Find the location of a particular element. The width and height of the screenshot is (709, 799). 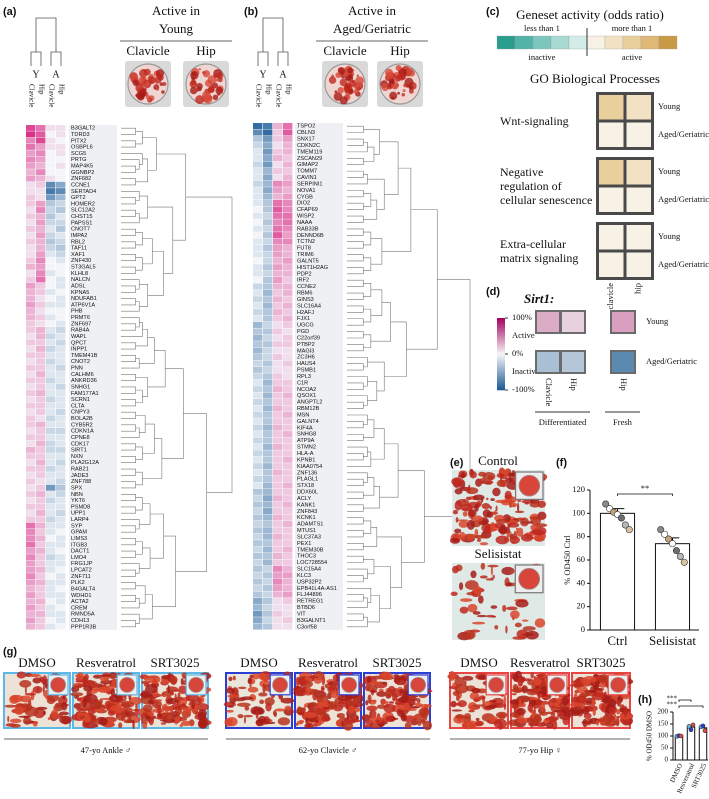

gene-label: FRG1JP is located at coordinates (82, 564).